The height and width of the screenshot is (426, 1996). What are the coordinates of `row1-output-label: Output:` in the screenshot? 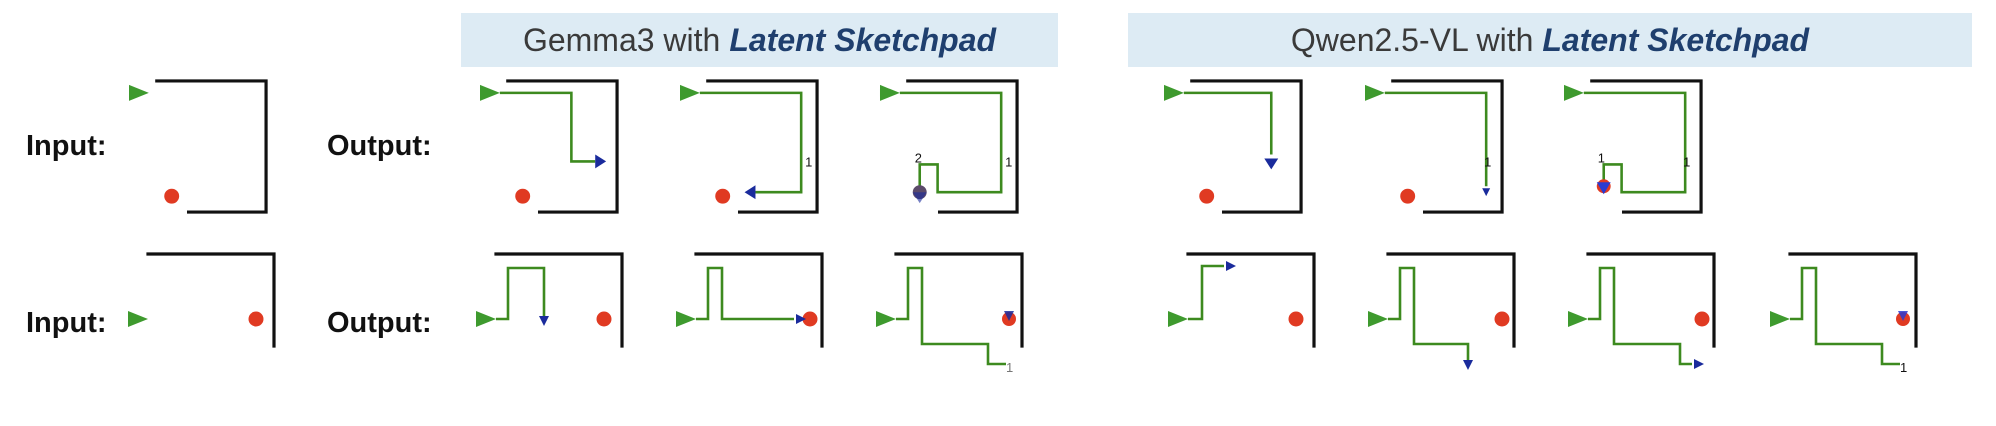 It's located at (379, 146).